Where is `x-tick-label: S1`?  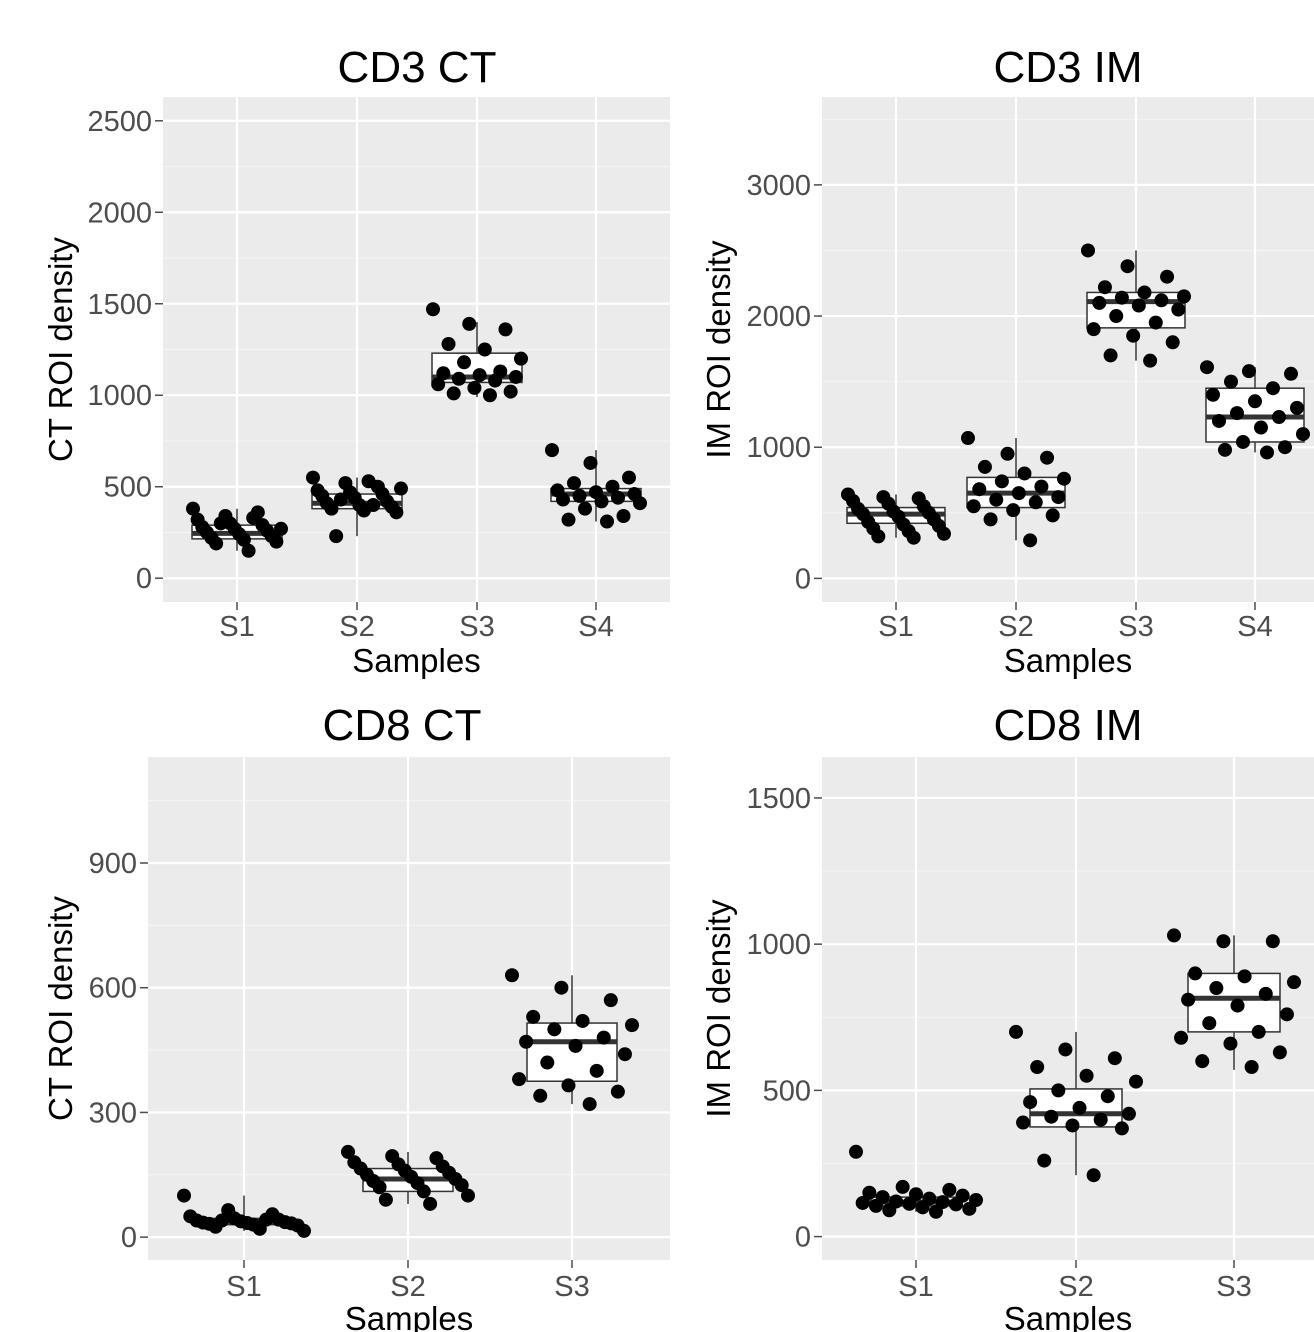 x-tick-label: S1 is located at coordinates (243, 1287).